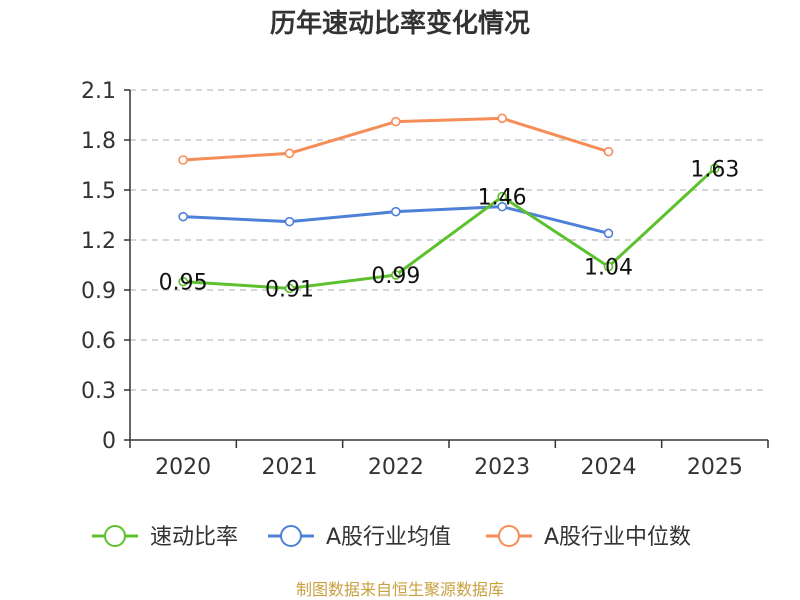  I want to click on x-tick-label: 2020, so click(183, 467).